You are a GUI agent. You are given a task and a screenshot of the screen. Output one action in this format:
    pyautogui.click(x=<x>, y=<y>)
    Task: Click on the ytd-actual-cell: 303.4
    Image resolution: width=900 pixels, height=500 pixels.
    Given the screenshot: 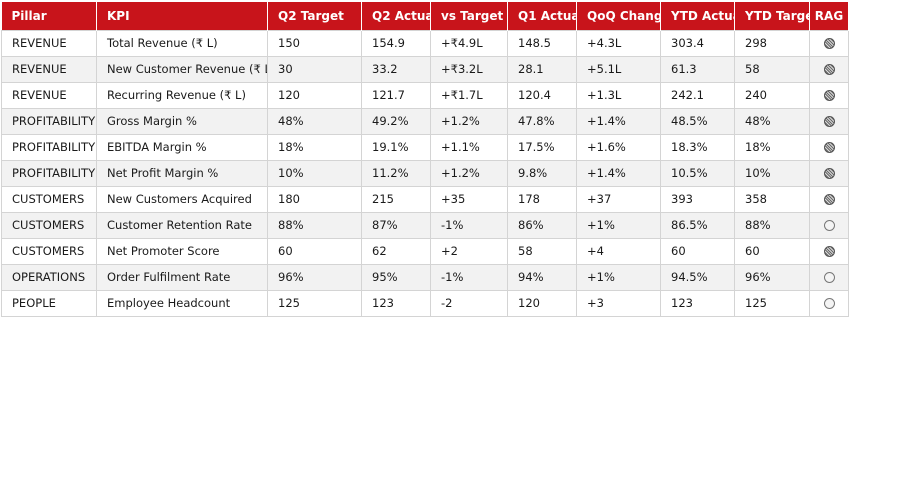 What is the action you would take?
    pyautogui.click(x=697, y=43)
    